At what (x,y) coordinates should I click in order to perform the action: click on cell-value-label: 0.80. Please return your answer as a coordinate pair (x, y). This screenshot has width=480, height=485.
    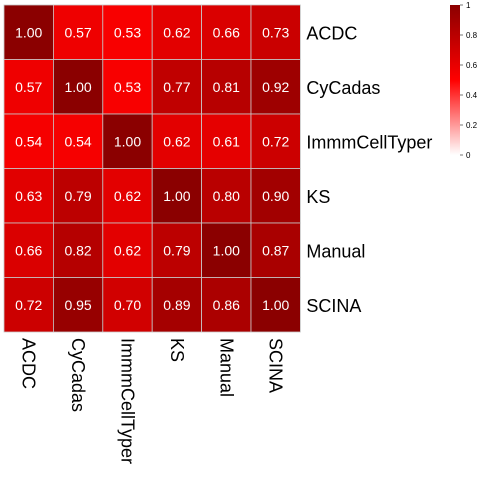
    Looking at the image, I should click on (226, 196).